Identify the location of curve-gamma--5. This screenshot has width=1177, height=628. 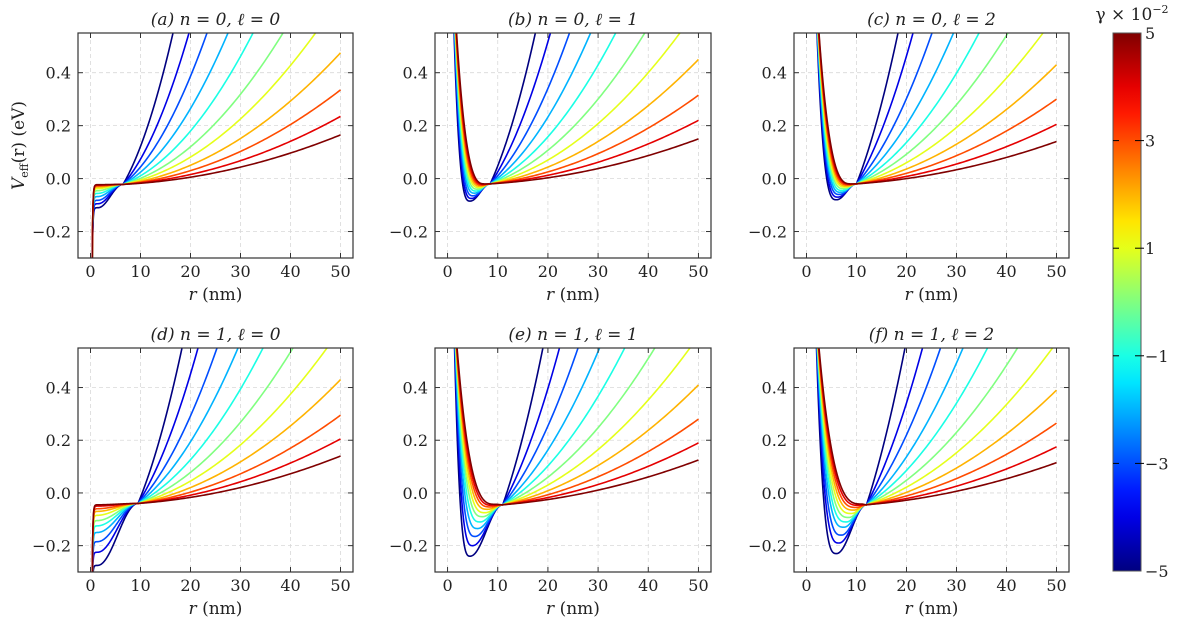
(137, 460).